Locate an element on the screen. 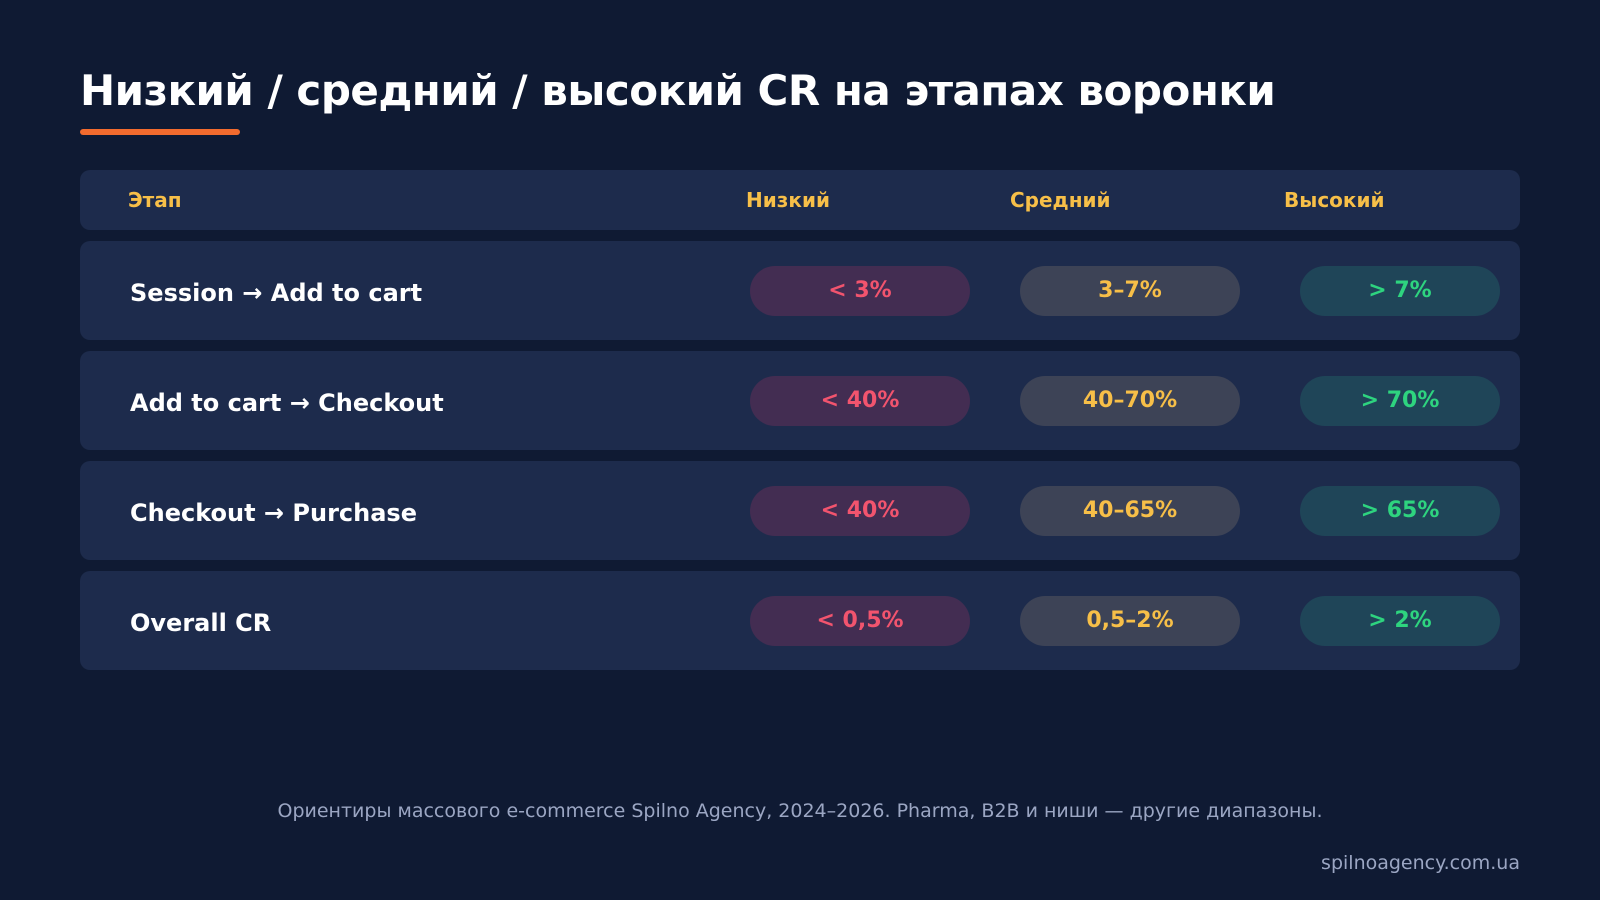 The image size is (1600, 900). stage-label: Checkout → Purchase is located at coordinates (273, 513).